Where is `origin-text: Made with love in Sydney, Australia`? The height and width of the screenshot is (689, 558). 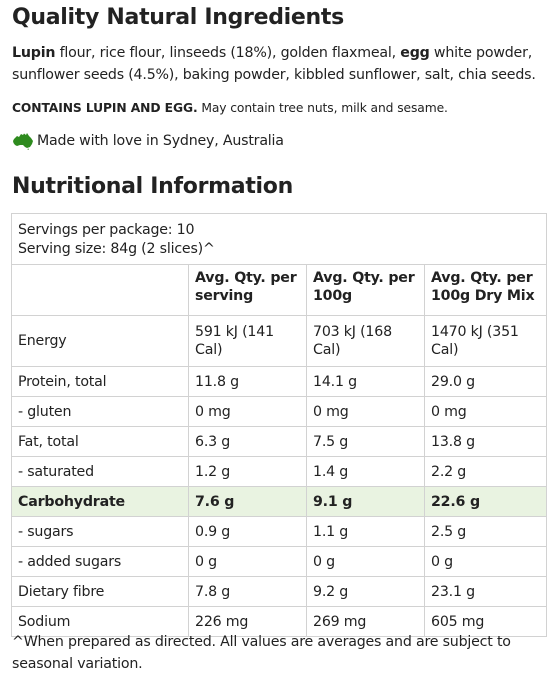 origin-text: Made with love in Sydney, Australia is located at coordinates (160, 141).